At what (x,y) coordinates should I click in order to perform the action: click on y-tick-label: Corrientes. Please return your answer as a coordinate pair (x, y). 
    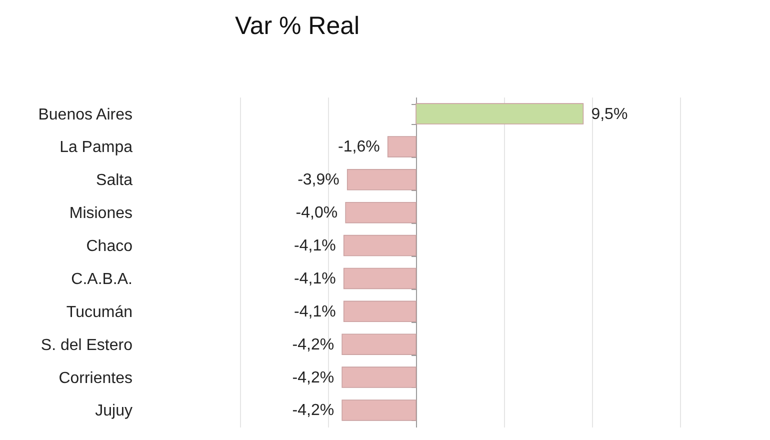
    Looking at the image, I should click on (95, 378).